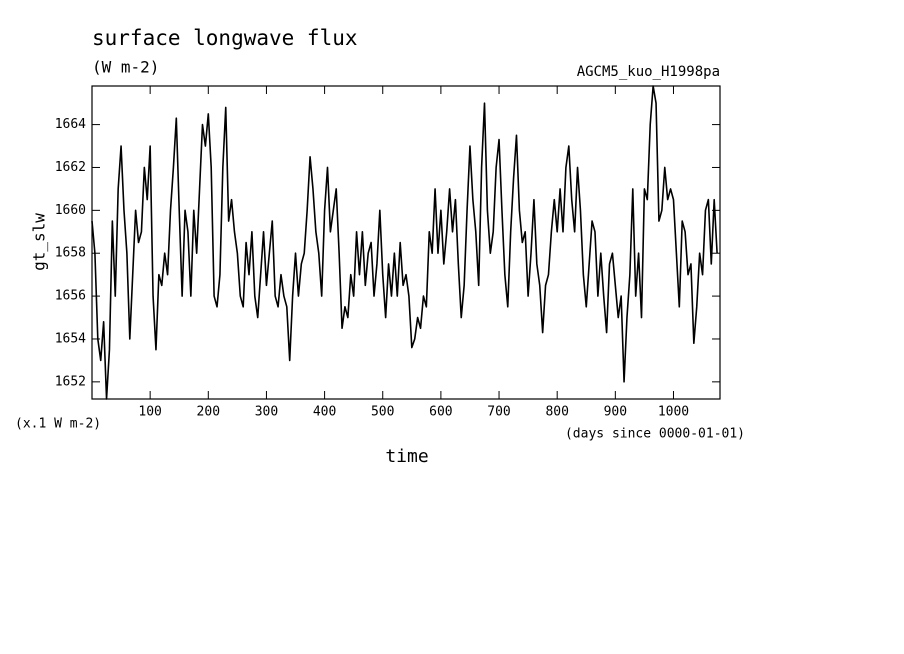  What do you see at coordinates (324, 412) in the screenshot?
I see `x-tick-label: 400` at bounding box center [324, 412].